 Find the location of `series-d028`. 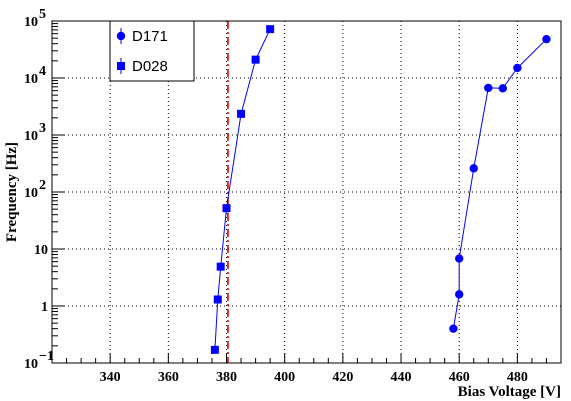

series-d028 is located at coordinates (242, 189).